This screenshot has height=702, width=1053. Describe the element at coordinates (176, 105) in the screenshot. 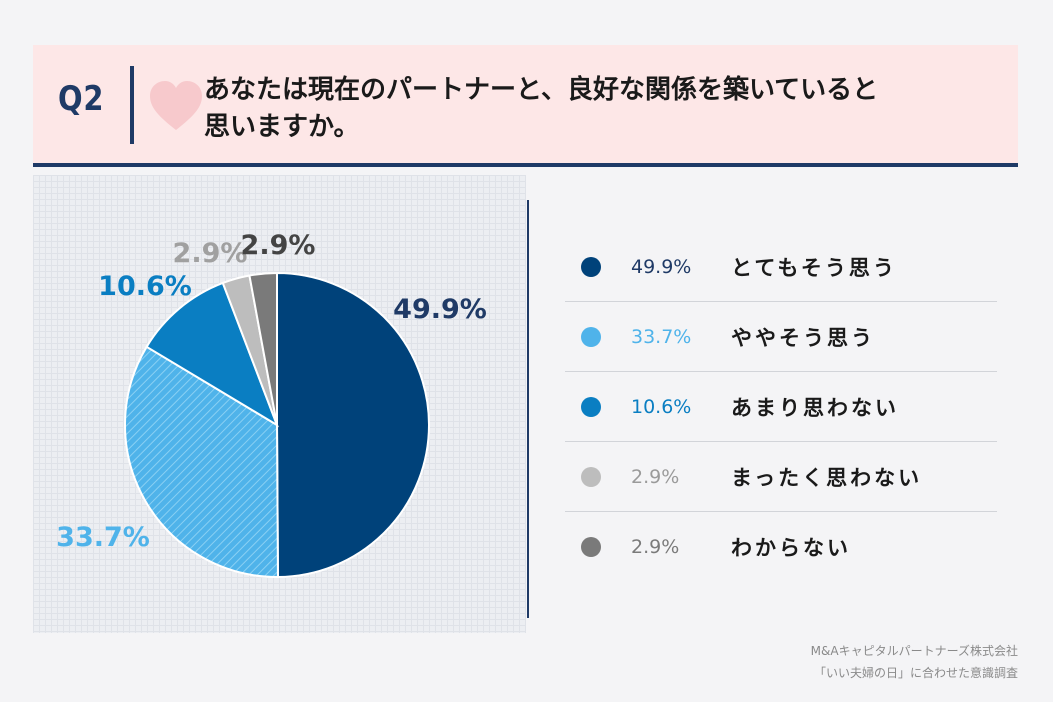

I see `heart-icon` at that location.